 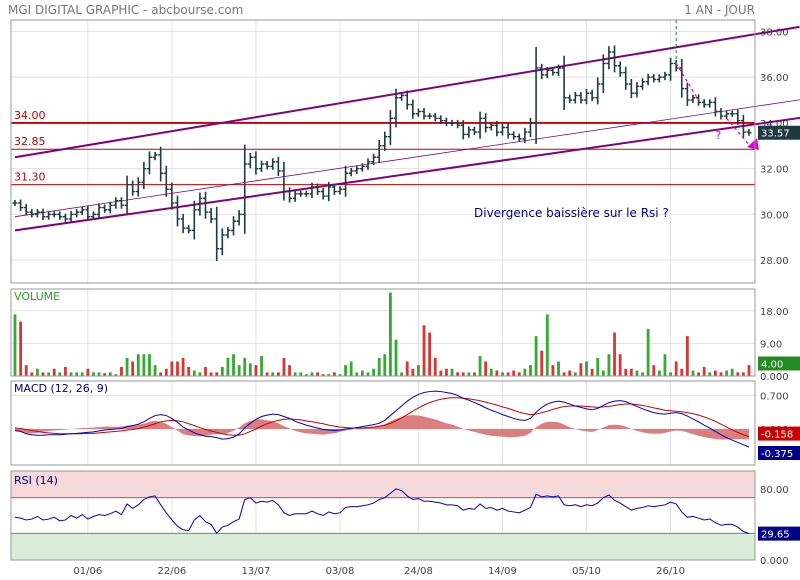 I want to click on price-tick-label: 34.00, so click(x=774, y=124).